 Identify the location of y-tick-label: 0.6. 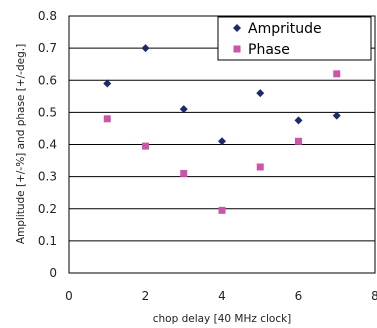
(47, 80).